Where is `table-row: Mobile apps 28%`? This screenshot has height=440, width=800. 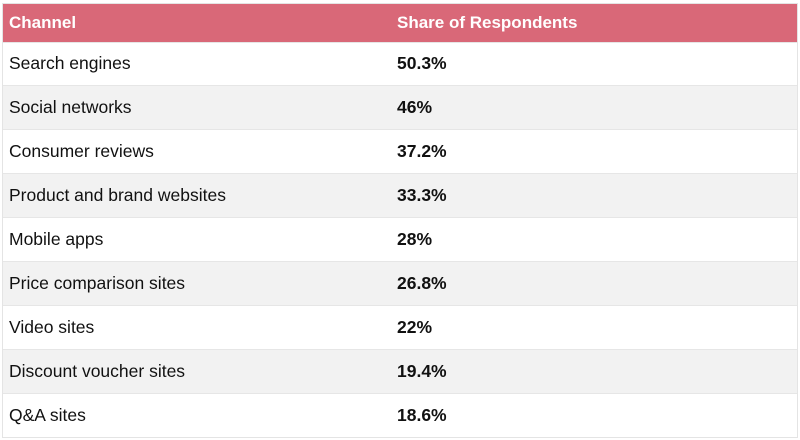 table-row: Mobile apps 28% is located at coordinates (400, 239).